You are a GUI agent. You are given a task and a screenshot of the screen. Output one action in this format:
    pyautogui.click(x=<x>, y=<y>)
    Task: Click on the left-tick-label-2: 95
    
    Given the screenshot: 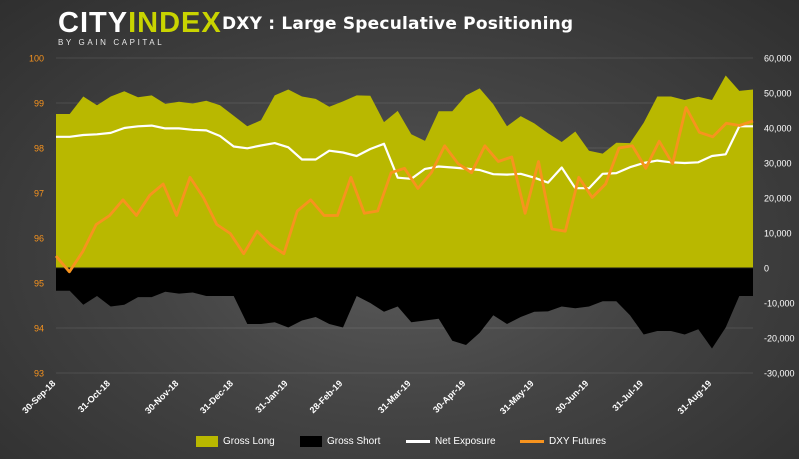 What is the action you would take?
    pyautogui.click(x=39, y=284)
    